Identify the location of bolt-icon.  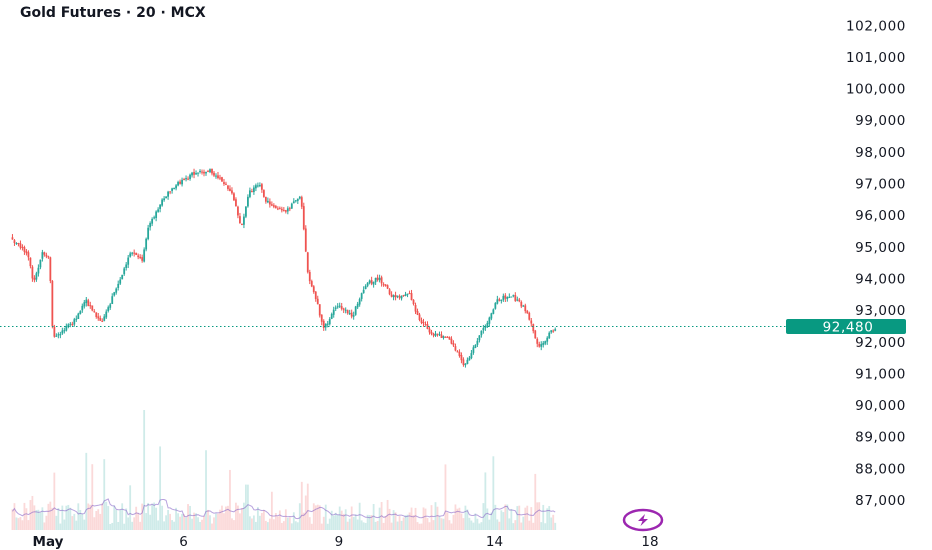
(643, 520).